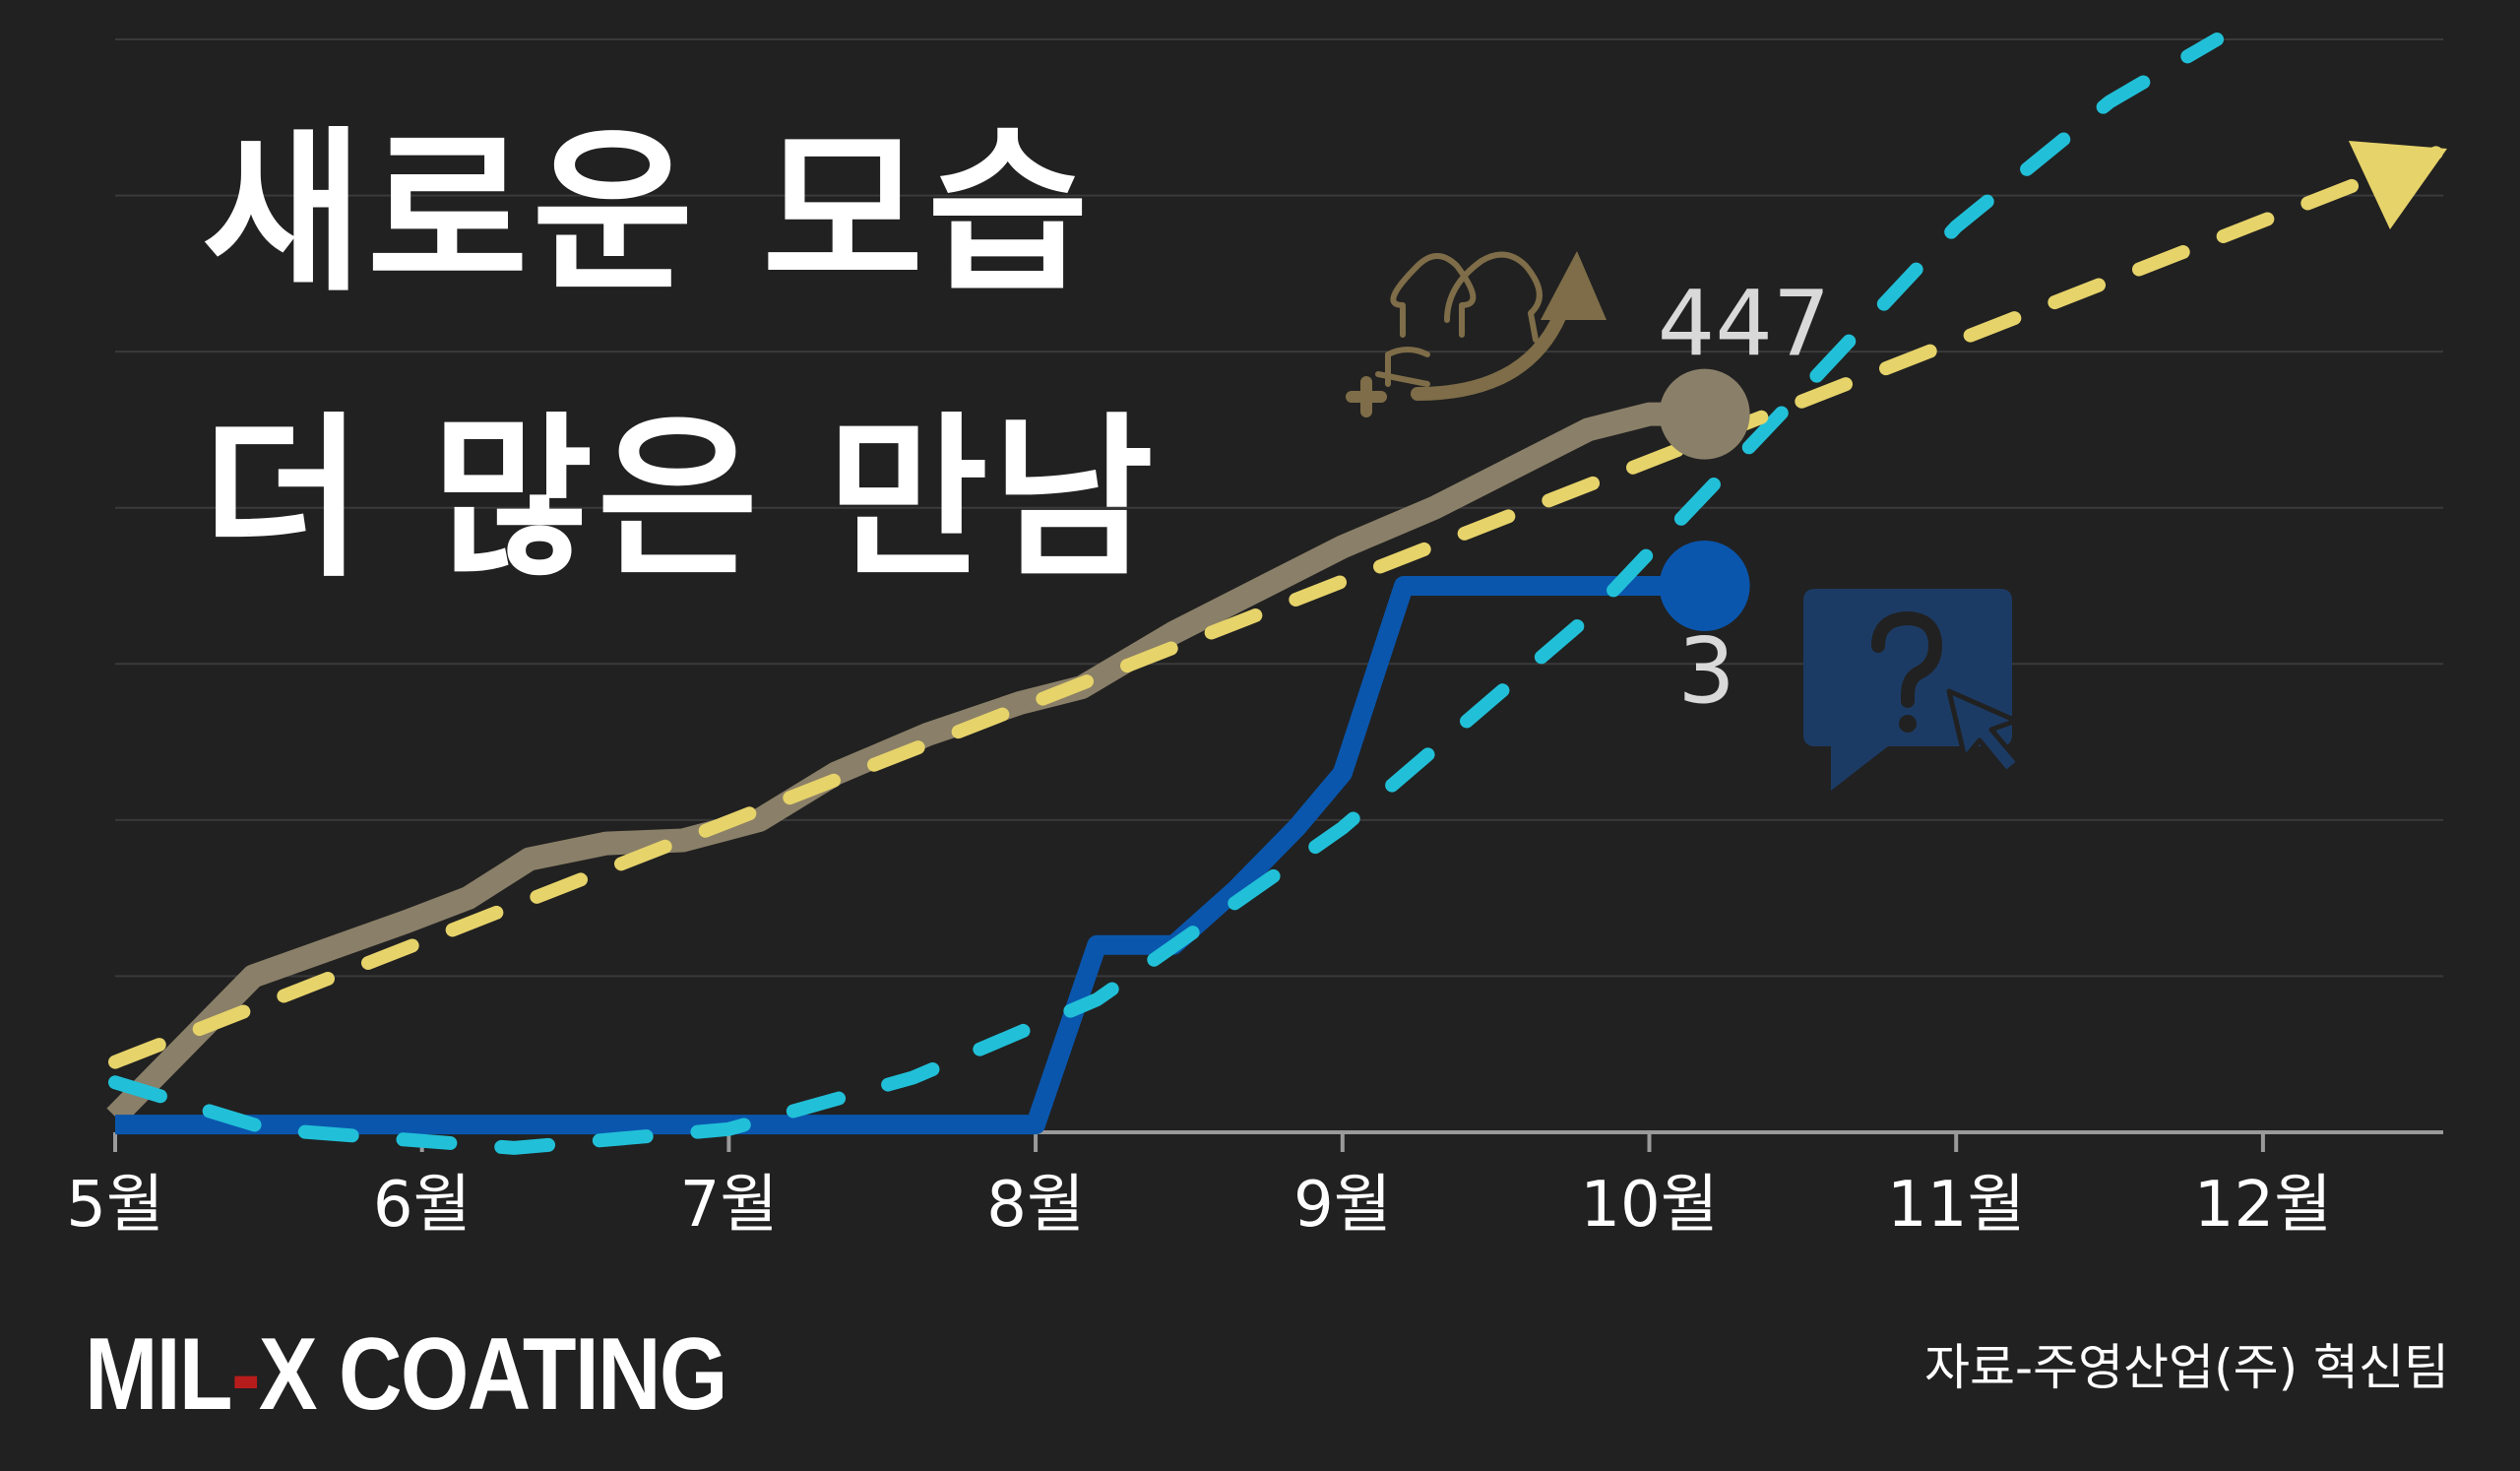  Describe the element at coordinates (2263, 1205) in the screenshot. I see `x-tick-label: 12월` at that location.